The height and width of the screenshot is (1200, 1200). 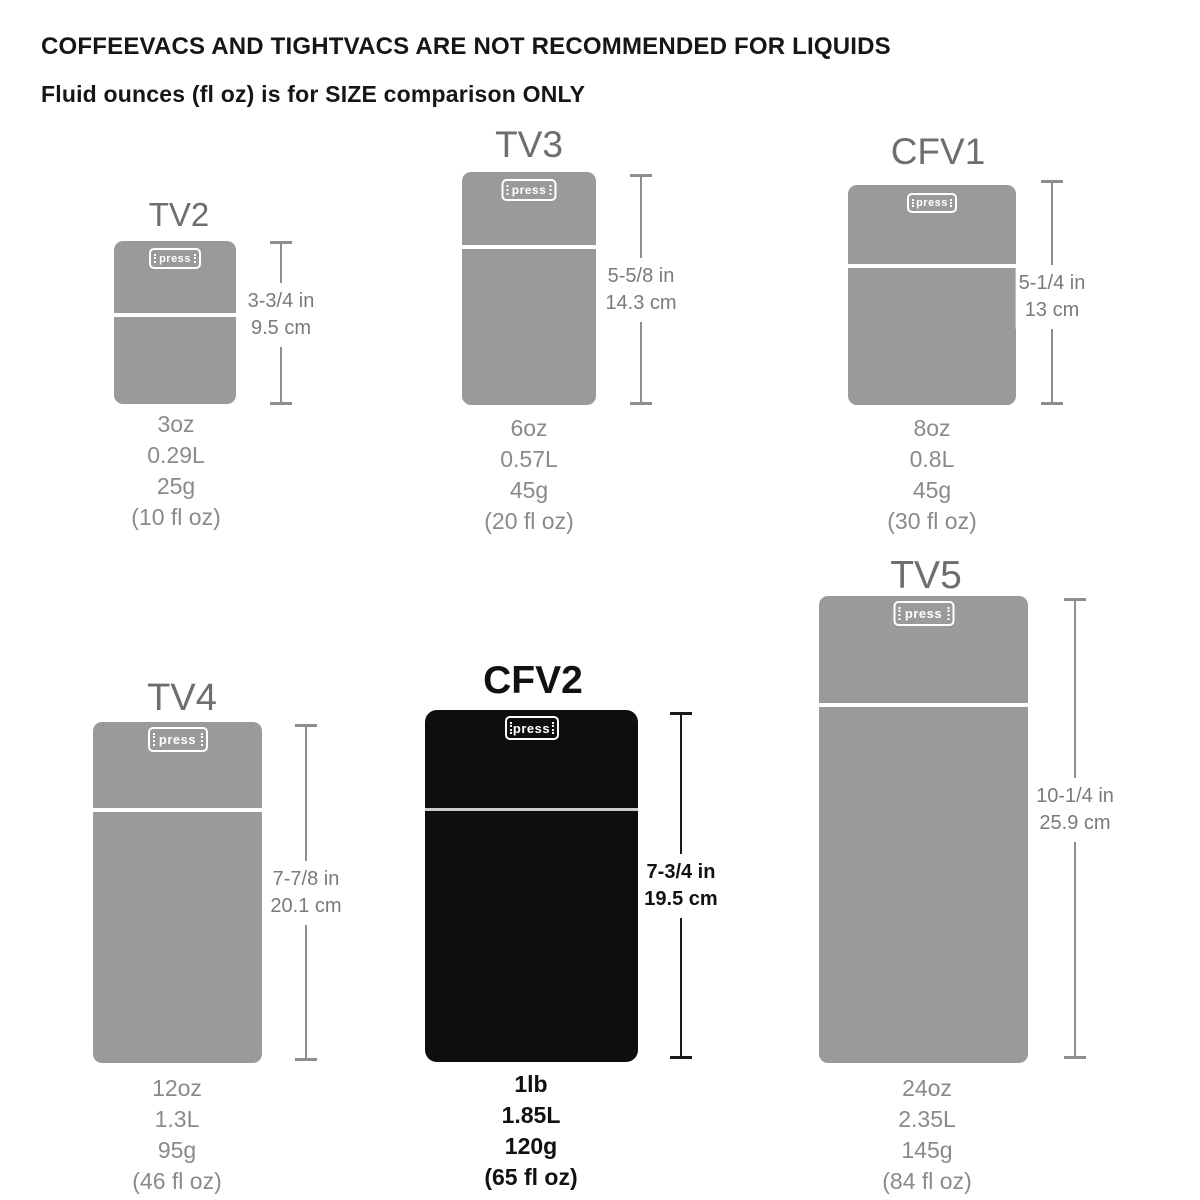 I want to click on dimension-inches: 5-1/4 in, so click(x=1052, y=282).